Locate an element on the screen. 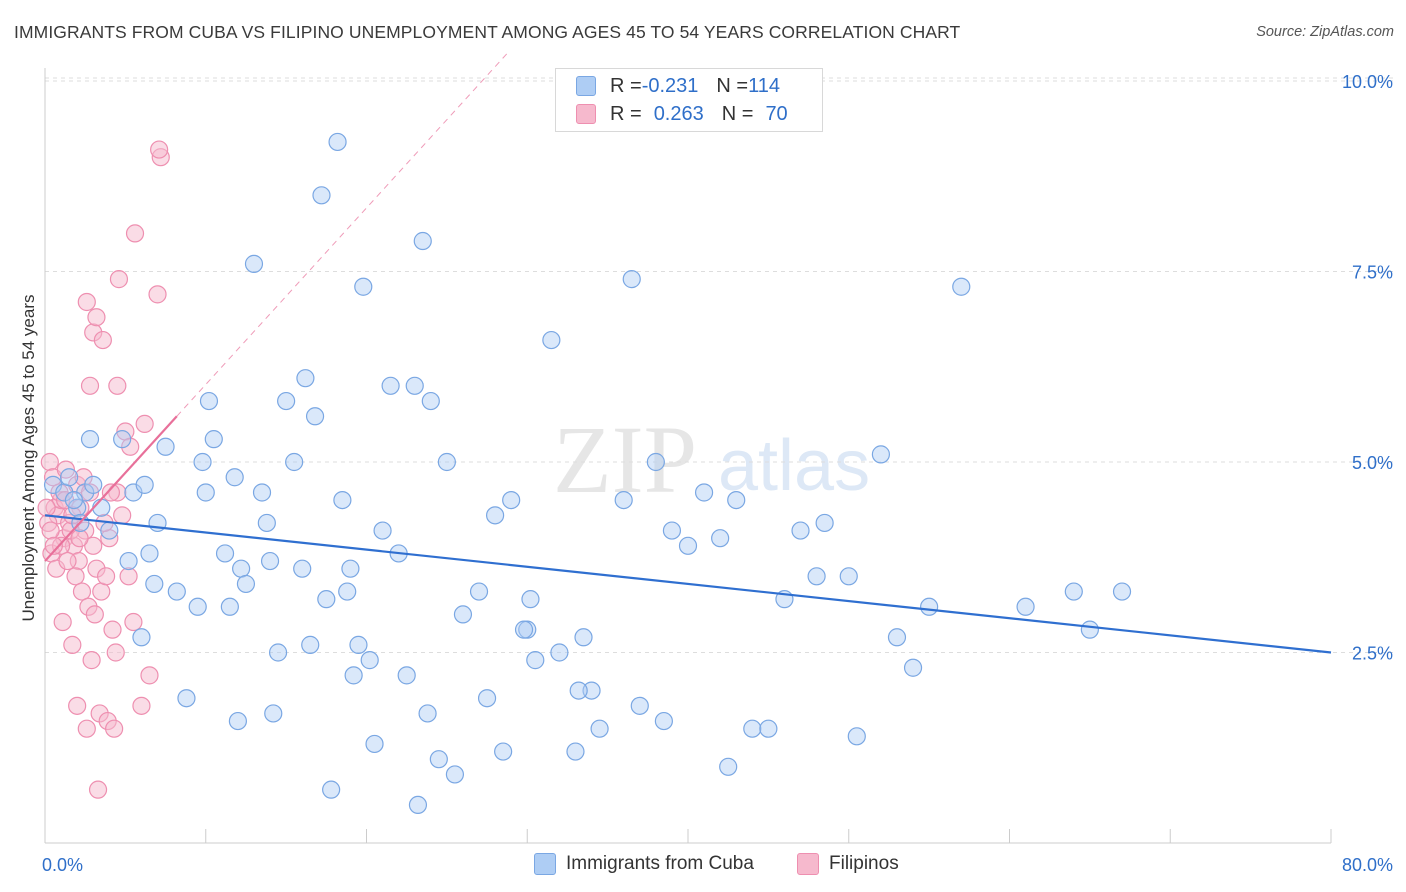 The width and height of the screenshot is (1406, 892). filipinos-trend-extension is located at coordinates (343, 233).